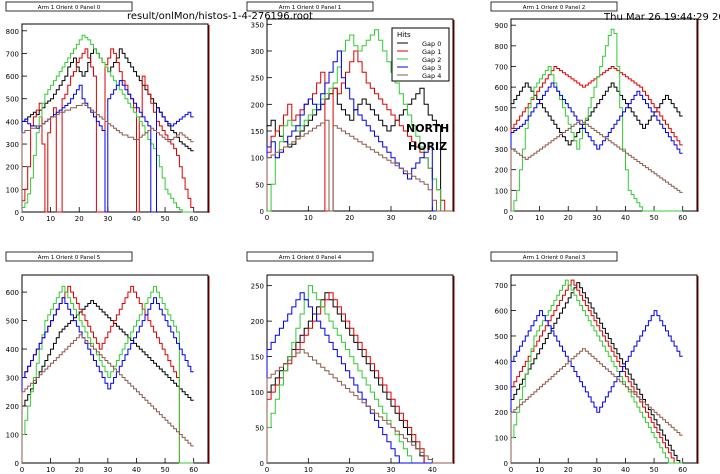  Describe the element at coordinates (554, 8) in the screenshot. I see `panel-title: Arm 1 Orient 0 Panel 2` at that location.